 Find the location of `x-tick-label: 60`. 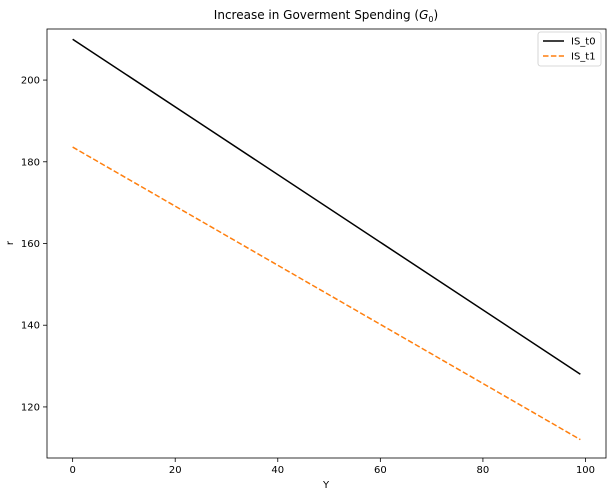

x-tick-label: 60 is located at coordinates (380, 470).